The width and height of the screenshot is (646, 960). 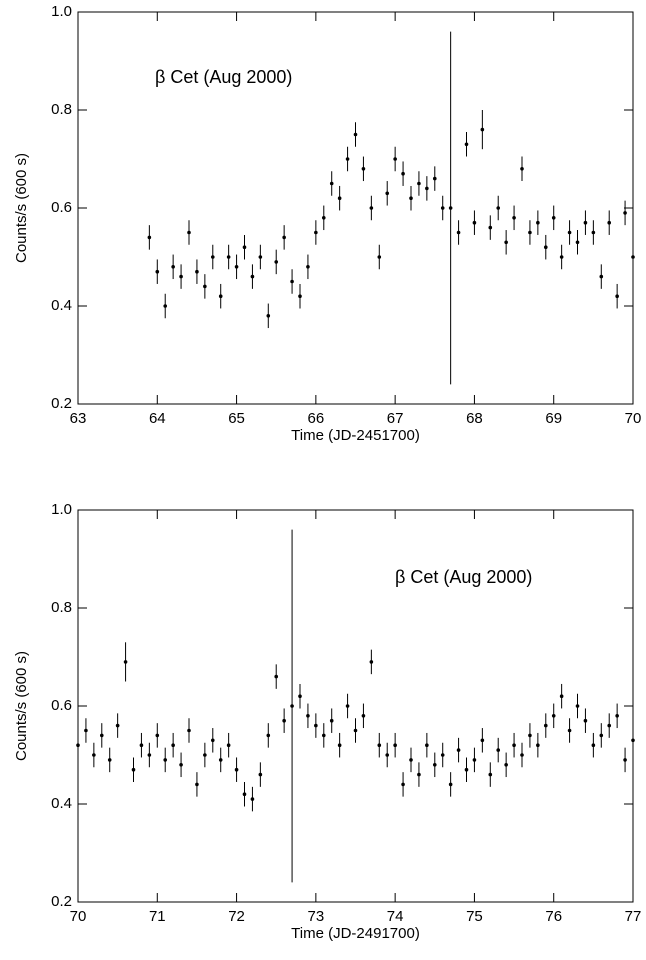 What do you see at coordinates (61, 305) in the screenshot?
I see `y-tick-label: 0.4` at bounding box center [61, 305].